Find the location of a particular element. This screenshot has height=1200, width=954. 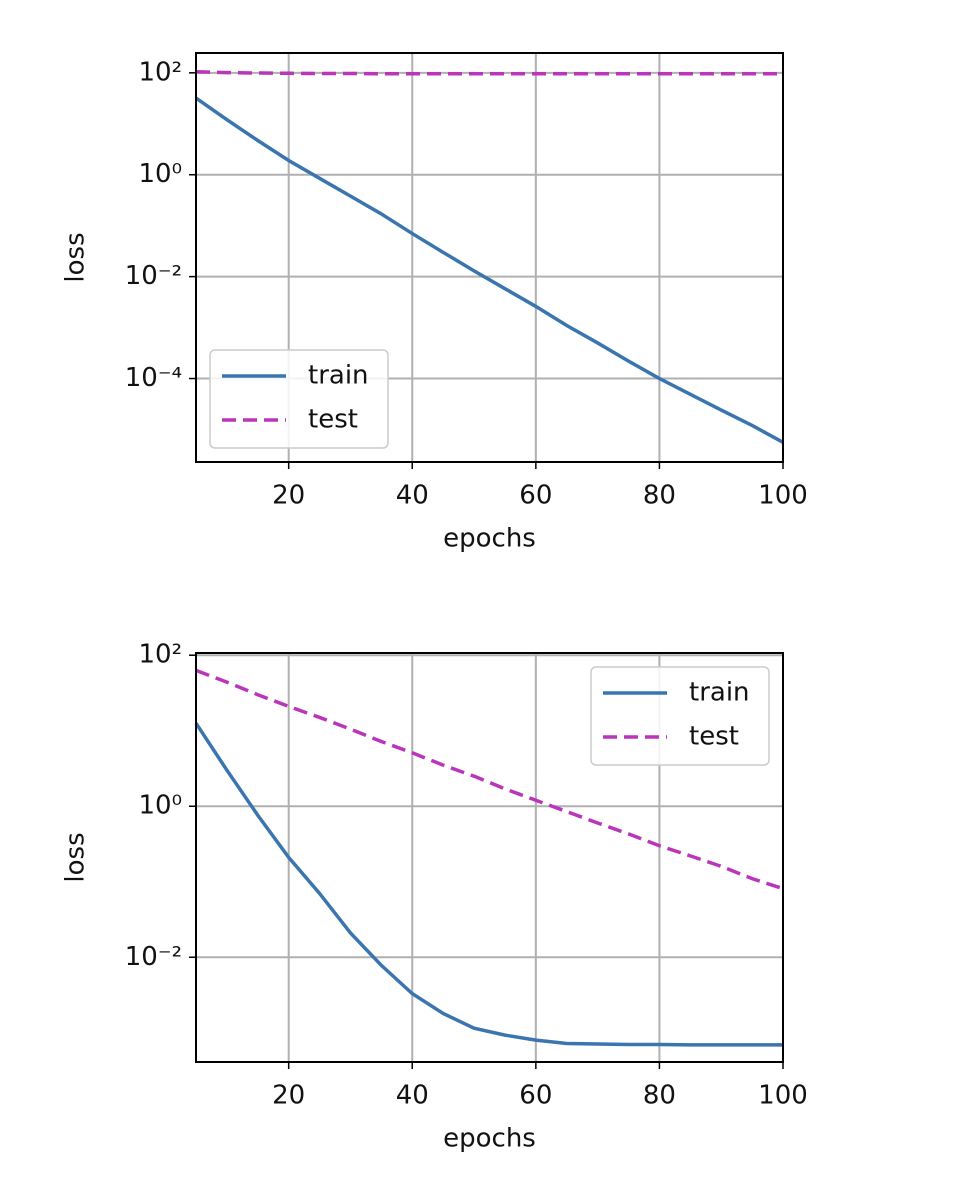

series-line is located at coordinates (489, 72).